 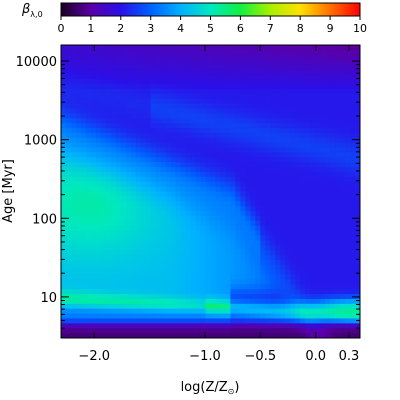 I want to click on colorbar-tick-label: 10, so click(x=360, y=28).